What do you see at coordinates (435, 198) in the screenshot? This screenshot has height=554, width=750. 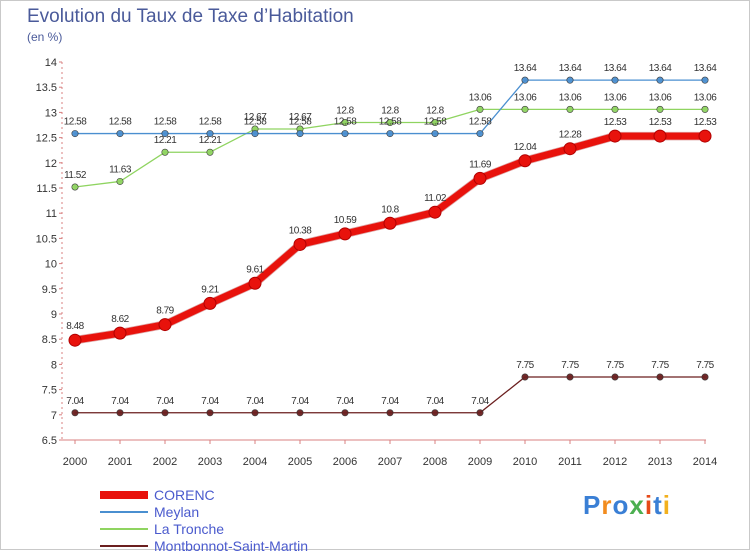 I see `data-label-corenc: 11.02` at bounding box center [435, 198].